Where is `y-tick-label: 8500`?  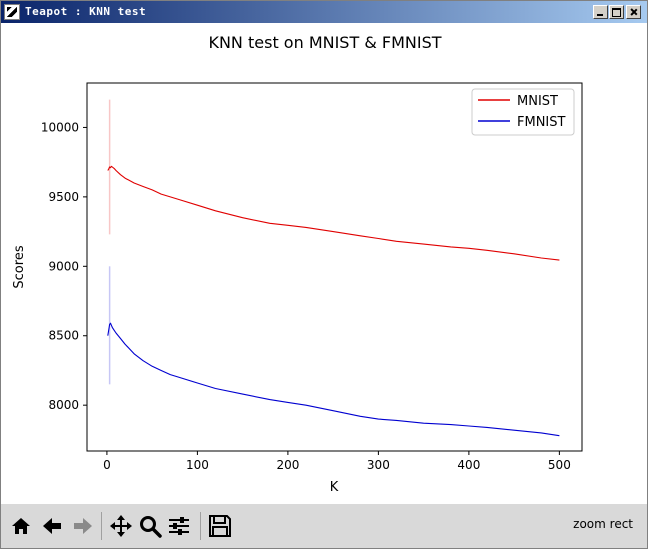
y-tick-label: 8500 is located at coordinates (63, 336).